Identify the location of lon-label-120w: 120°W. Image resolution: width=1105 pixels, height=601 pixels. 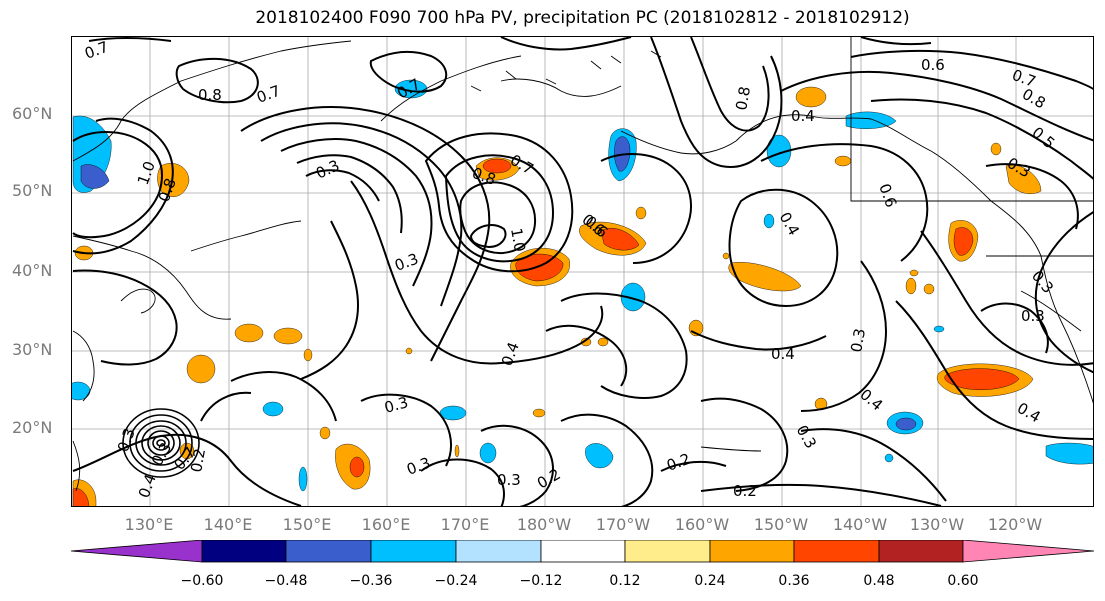
(1015, 524).